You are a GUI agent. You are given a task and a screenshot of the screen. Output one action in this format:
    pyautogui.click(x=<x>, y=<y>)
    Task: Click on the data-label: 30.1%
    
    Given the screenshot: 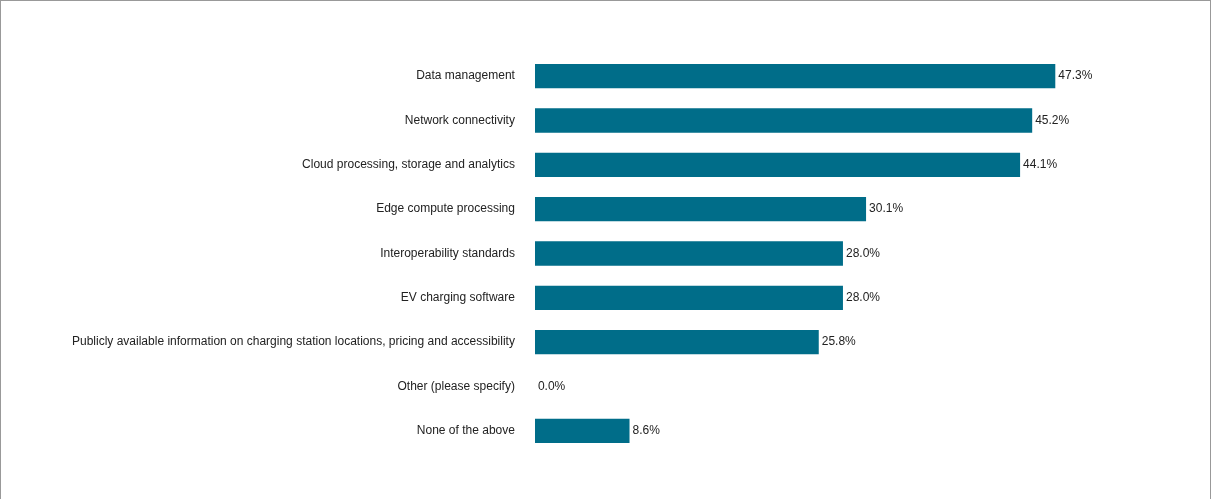 What is the action you would take?
    pyautogui.click(x=886, y=208)
    